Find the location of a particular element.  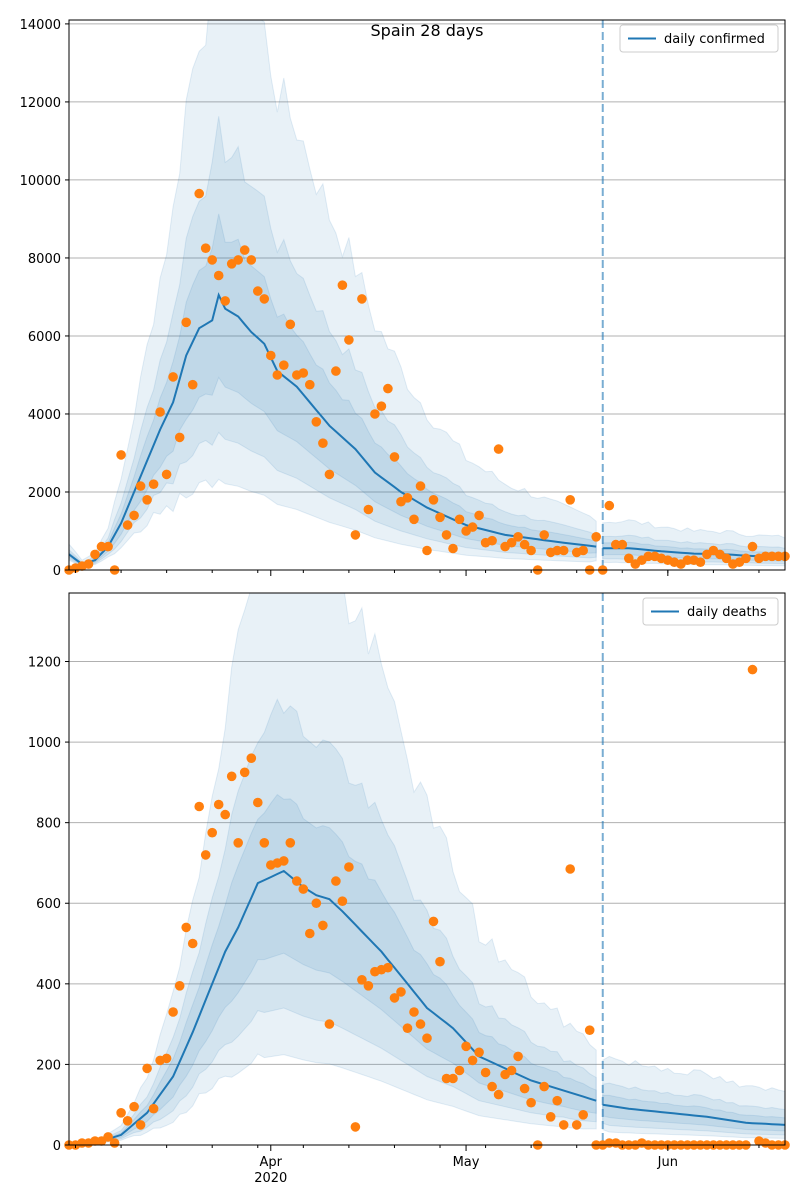

y-tick-label: 400 is located at coordinates (48, 985).